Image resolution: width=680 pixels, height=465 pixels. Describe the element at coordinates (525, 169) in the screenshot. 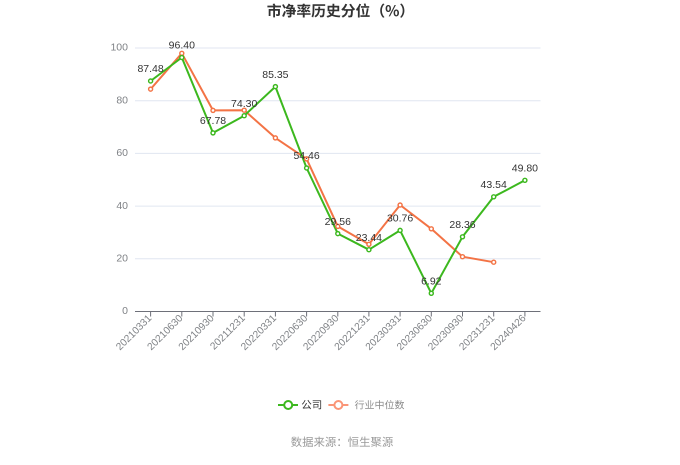

I see `svg-text: 49.80` at that location.